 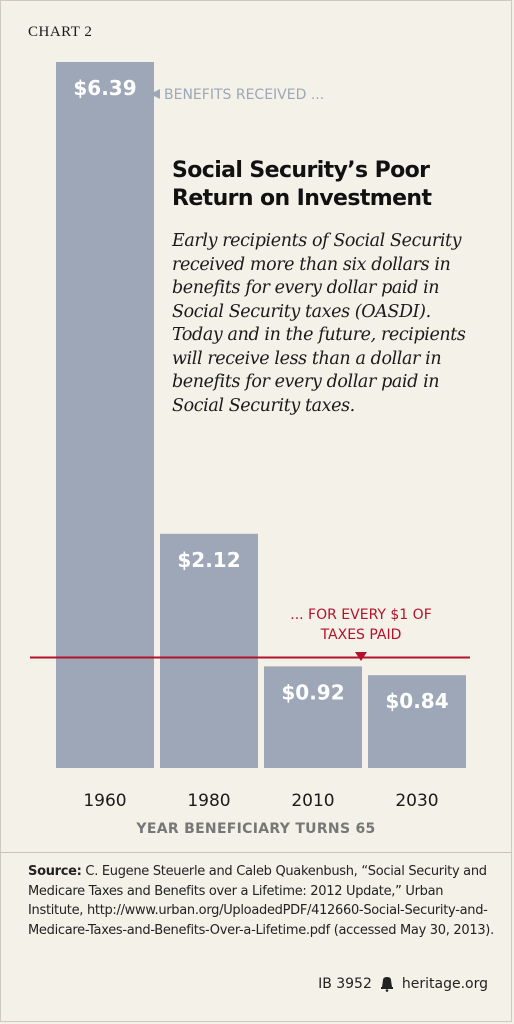 I want to click on chart-title-line2: Return on Investment, so click(x=302, y=198).